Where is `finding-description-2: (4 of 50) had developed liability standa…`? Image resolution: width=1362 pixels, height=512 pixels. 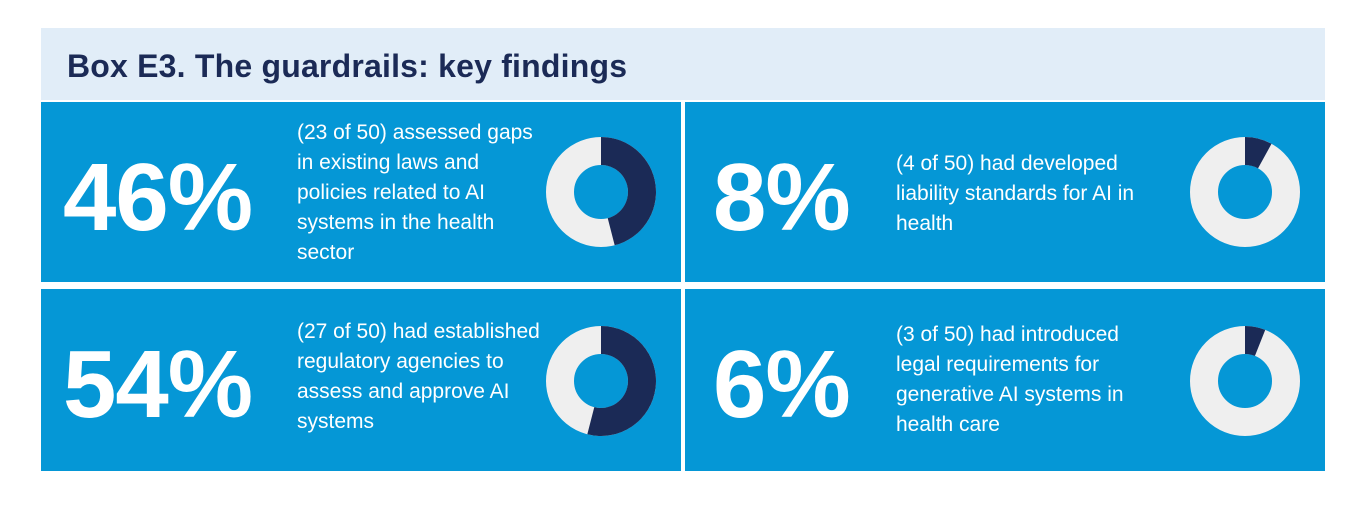
finding-description-2: (4 of 50) had developed liability standa… is located at coordinates (1015, 193).